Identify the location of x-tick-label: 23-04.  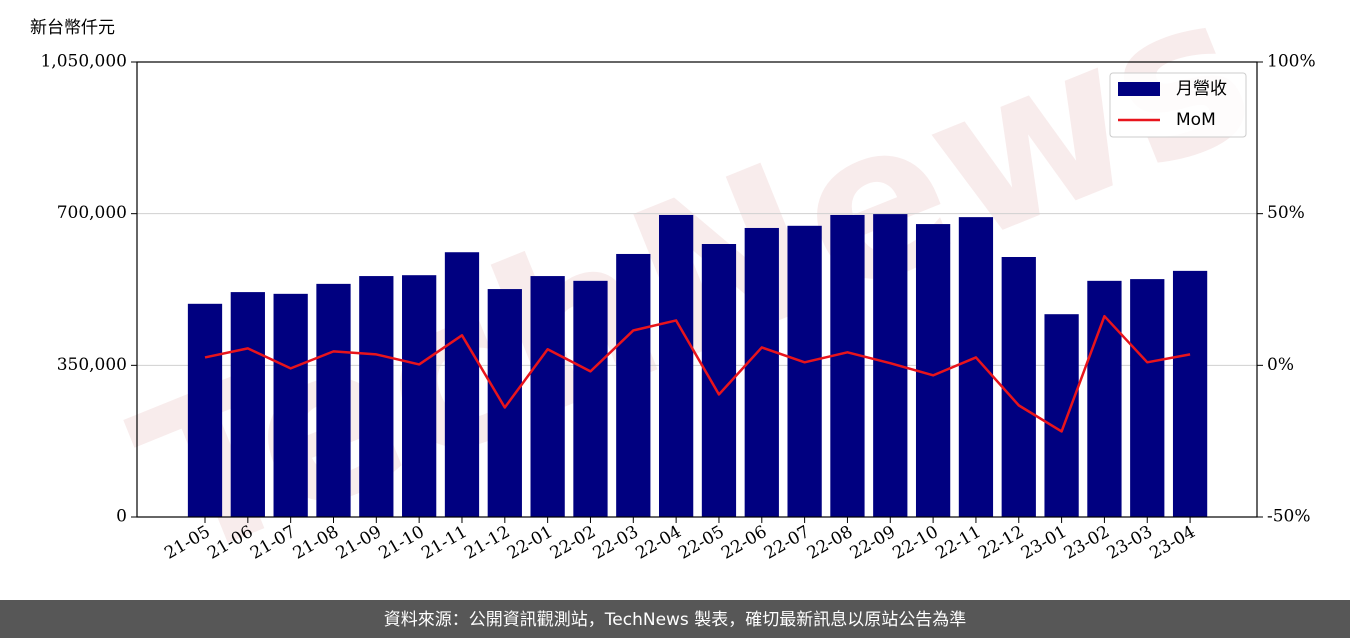
(1172, 543).